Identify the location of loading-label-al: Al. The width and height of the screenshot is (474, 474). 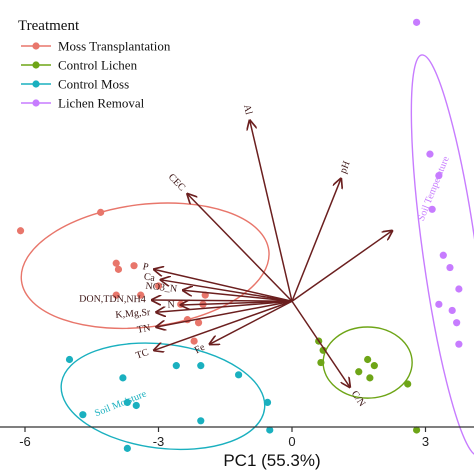
(247, 110).